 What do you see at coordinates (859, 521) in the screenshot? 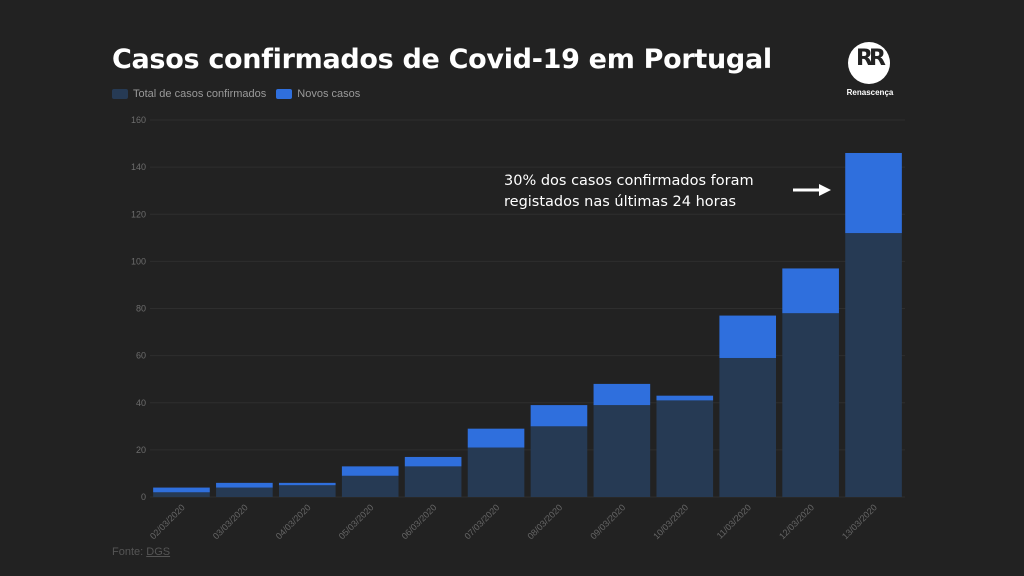
I see `x-tick-label: 13/03/2020` at bounding box center [859, 521].